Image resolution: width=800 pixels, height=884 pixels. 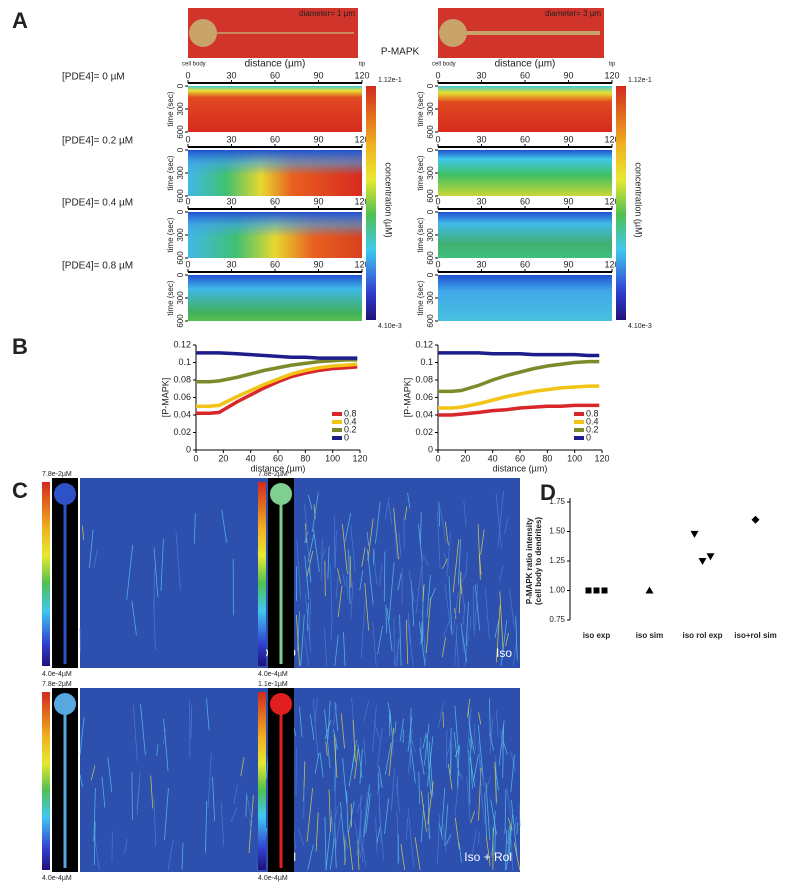 I want to click on colorbar-max: 7.8e-2µM, so click(x=57, y=474).